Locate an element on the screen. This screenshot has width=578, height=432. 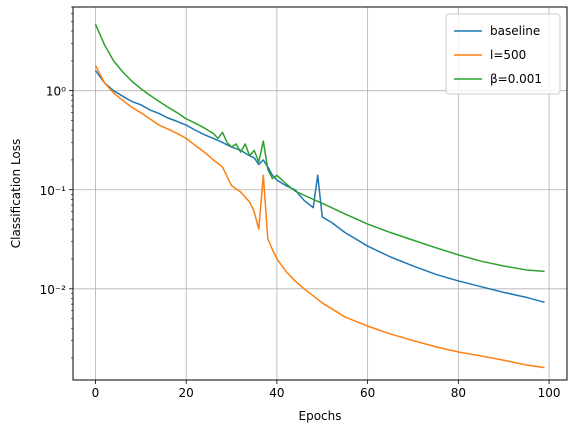
legend-label: β=0.001 is located at coordinates (516, 79).